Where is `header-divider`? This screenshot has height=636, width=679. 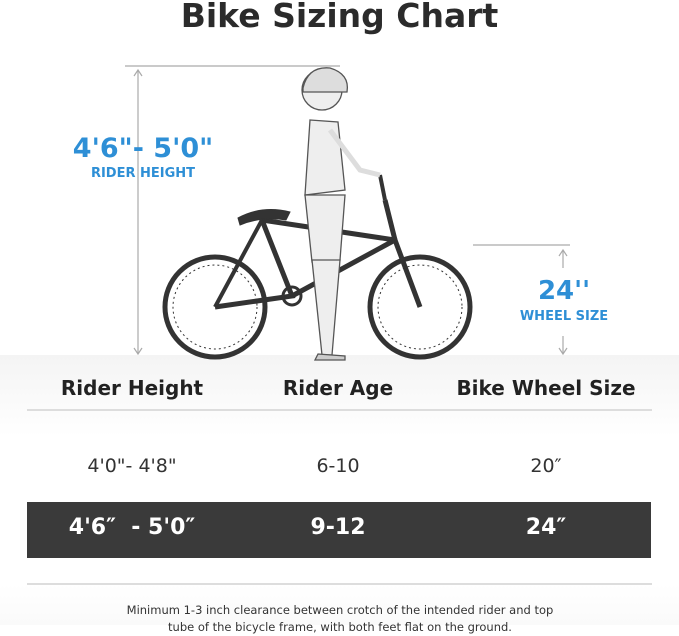
header-divider is located at coordinates (339, 410).